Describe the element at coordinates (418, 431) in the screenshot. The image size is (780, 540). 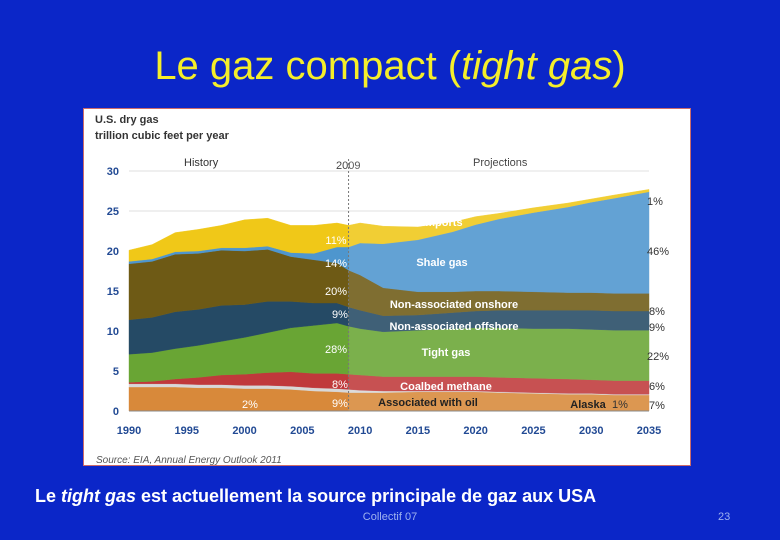
I see `x-tick-label-2015: 2015` at that location.